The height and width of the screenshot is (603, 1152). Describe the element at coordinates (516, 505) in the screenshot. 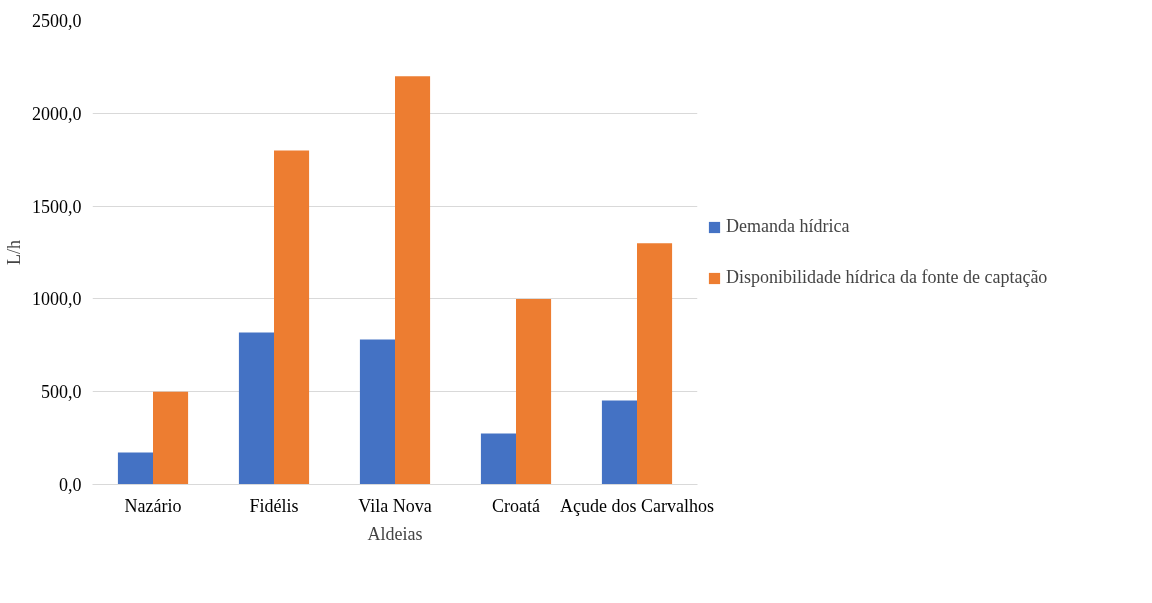

I see `x-tick-label: Croatá` at that location.